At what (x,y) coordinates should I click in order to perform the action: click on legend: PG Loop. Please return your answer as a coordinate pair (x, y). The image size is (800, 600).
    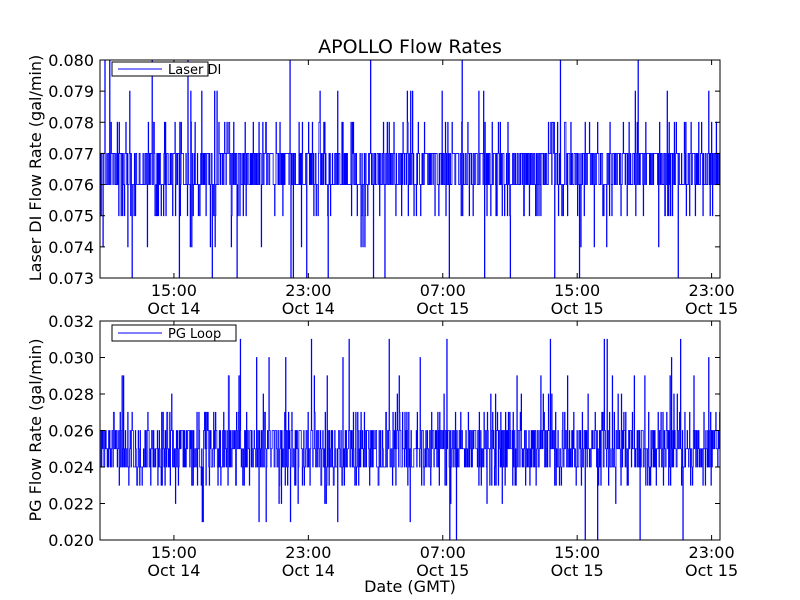
    Looking at the image, I should click on (174, 333).